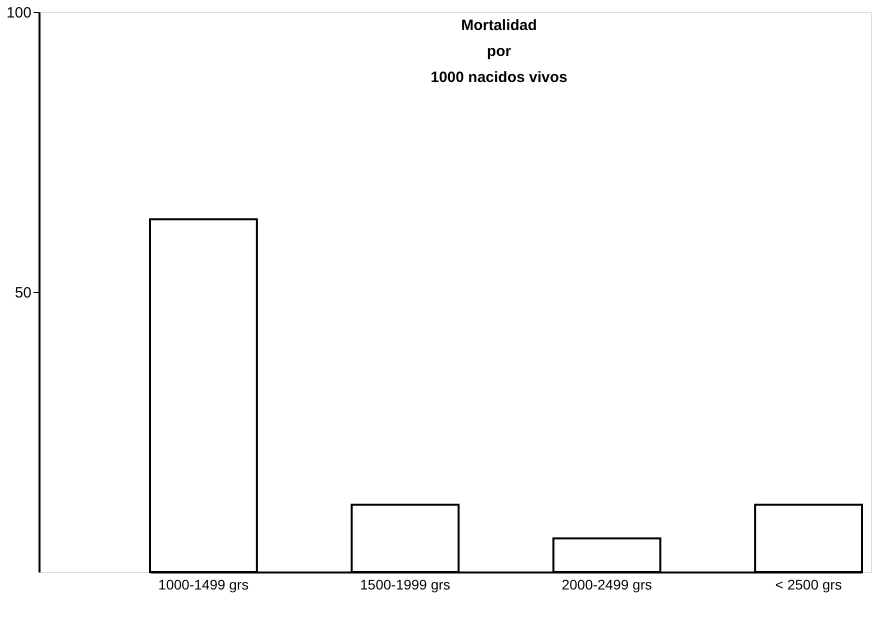 The image size is (886, 624). What do you see at coordinates (19, 13) in the screenshot?
I see `y-tick-label: 100` at bounding box center [19, 13].